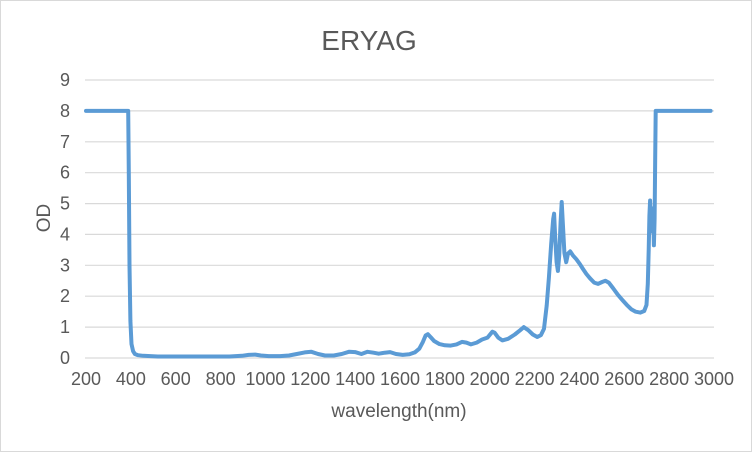  What do you see at coordinates (176, 379) in the screenshot?
I see `x-tick-label: 600` at bounding box center [176, 379].